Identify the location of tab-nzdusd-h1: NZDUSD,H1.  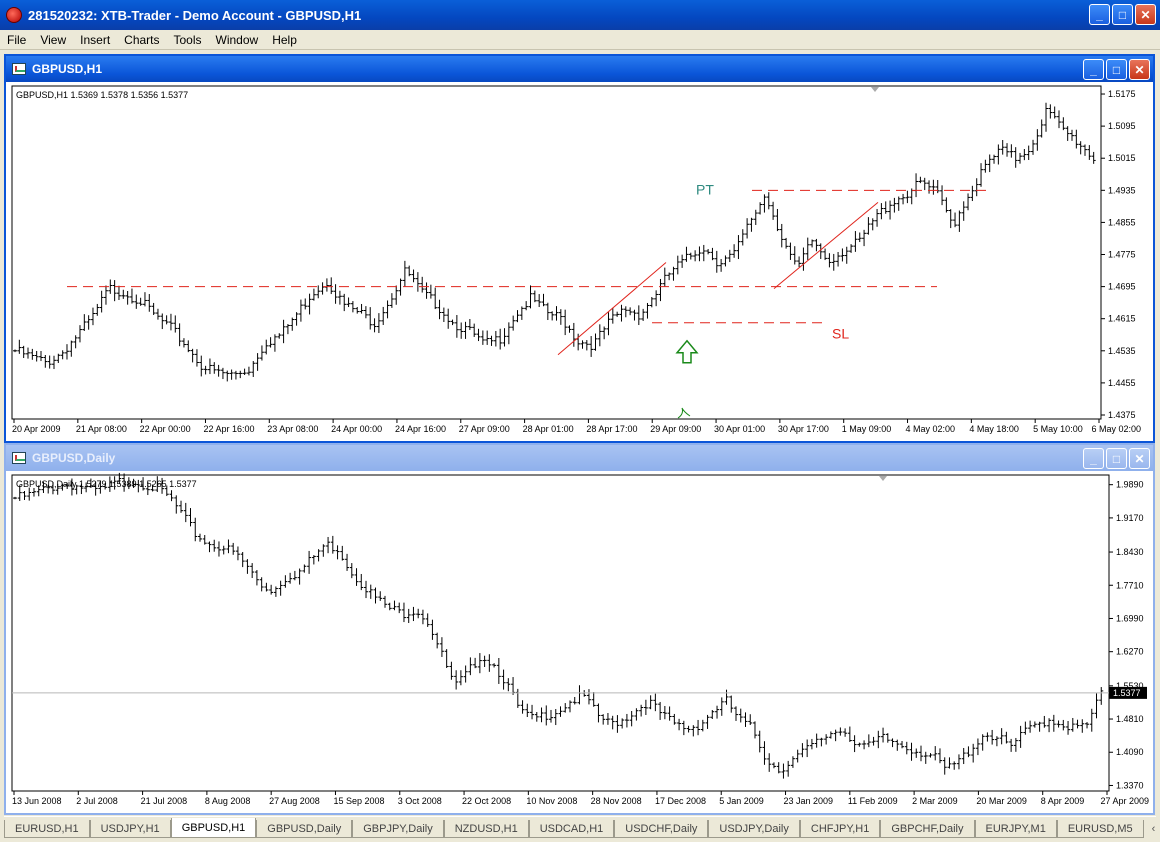
(486, 829).